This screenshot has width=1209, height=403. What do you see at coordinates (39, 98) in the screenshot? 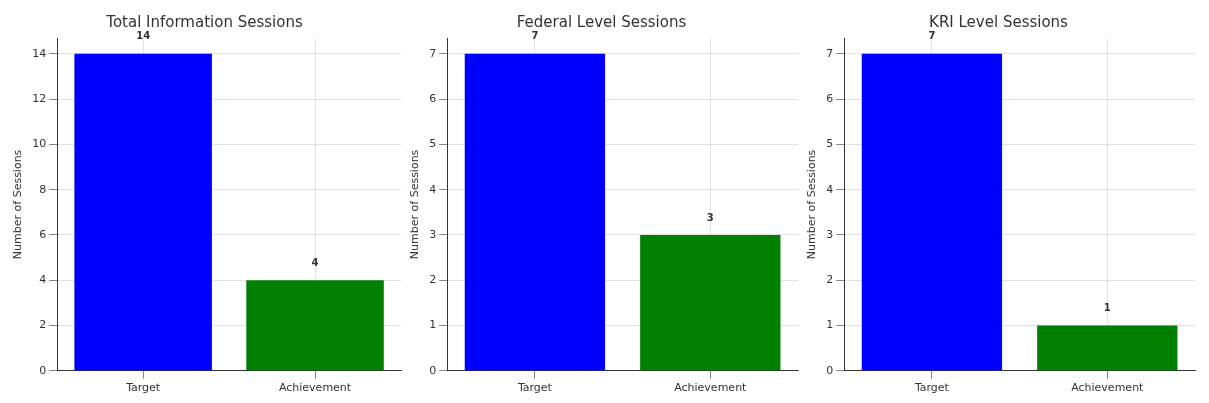
I see `y-tick-label: 12` at bounding box center [39, 98].